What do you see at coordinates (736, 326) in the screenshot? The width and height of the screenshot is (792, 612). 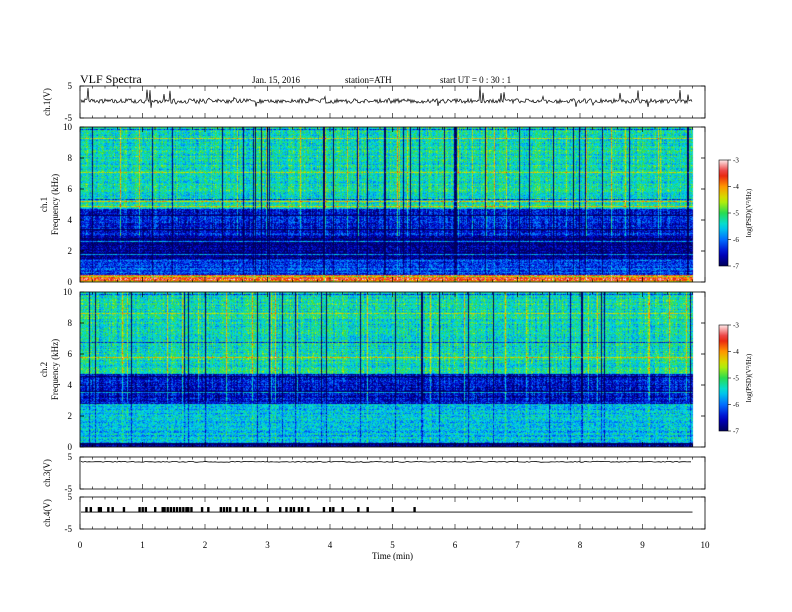 I see `ch2-spec-colorbar-tick-label: -3` at bounding box center [736, 326].